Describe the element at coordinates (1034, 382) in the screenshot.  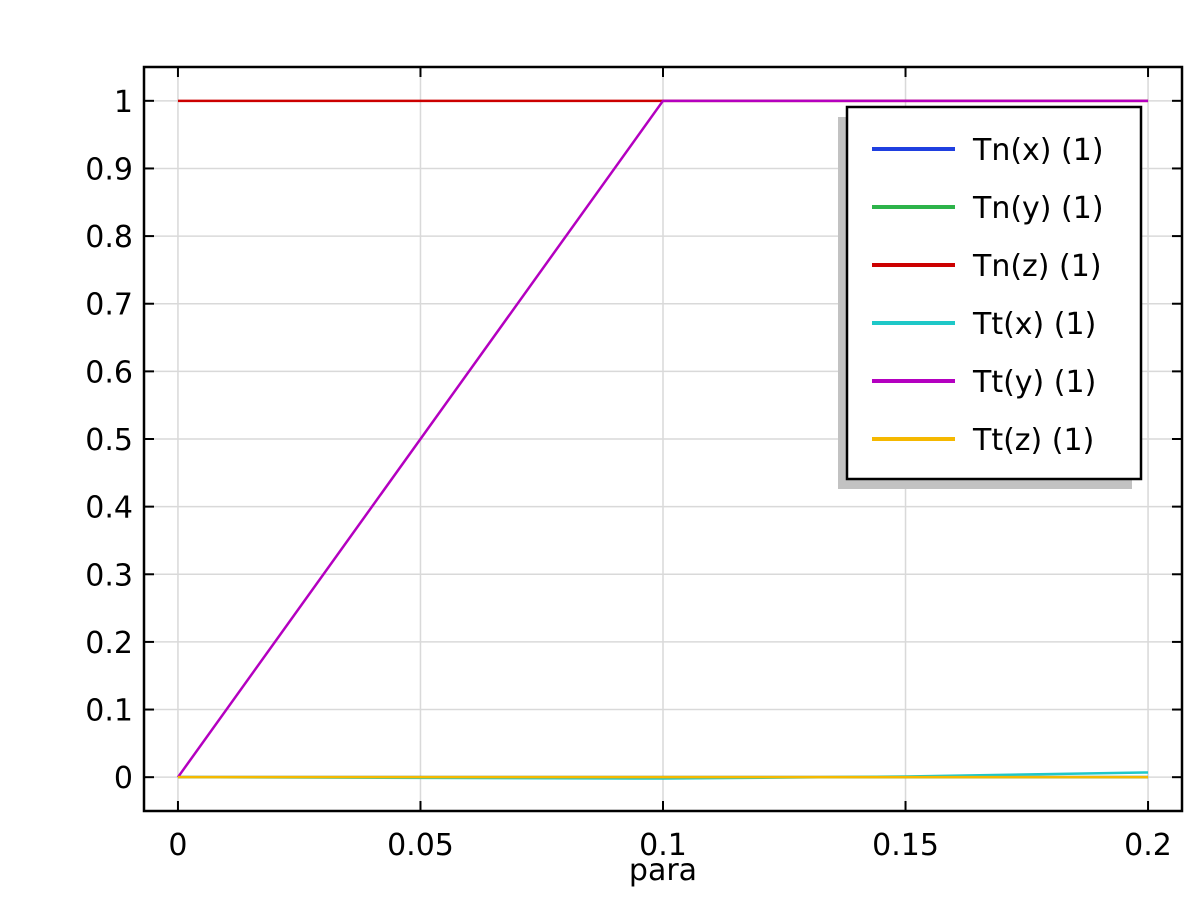
I see `legend-label: Tt(y) (1)` at that location.